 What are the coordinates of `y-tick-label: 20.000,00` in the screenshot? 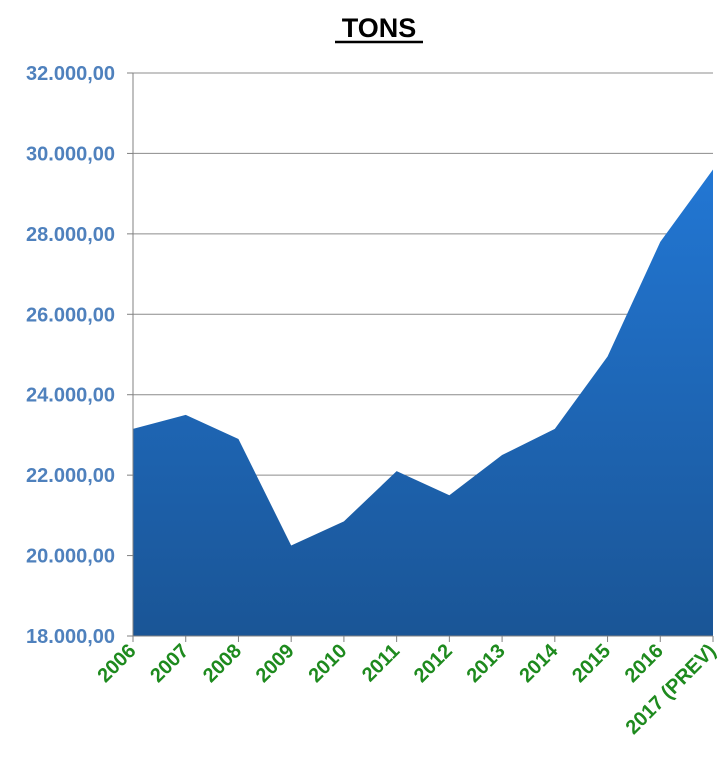 It's located at (70, 557).